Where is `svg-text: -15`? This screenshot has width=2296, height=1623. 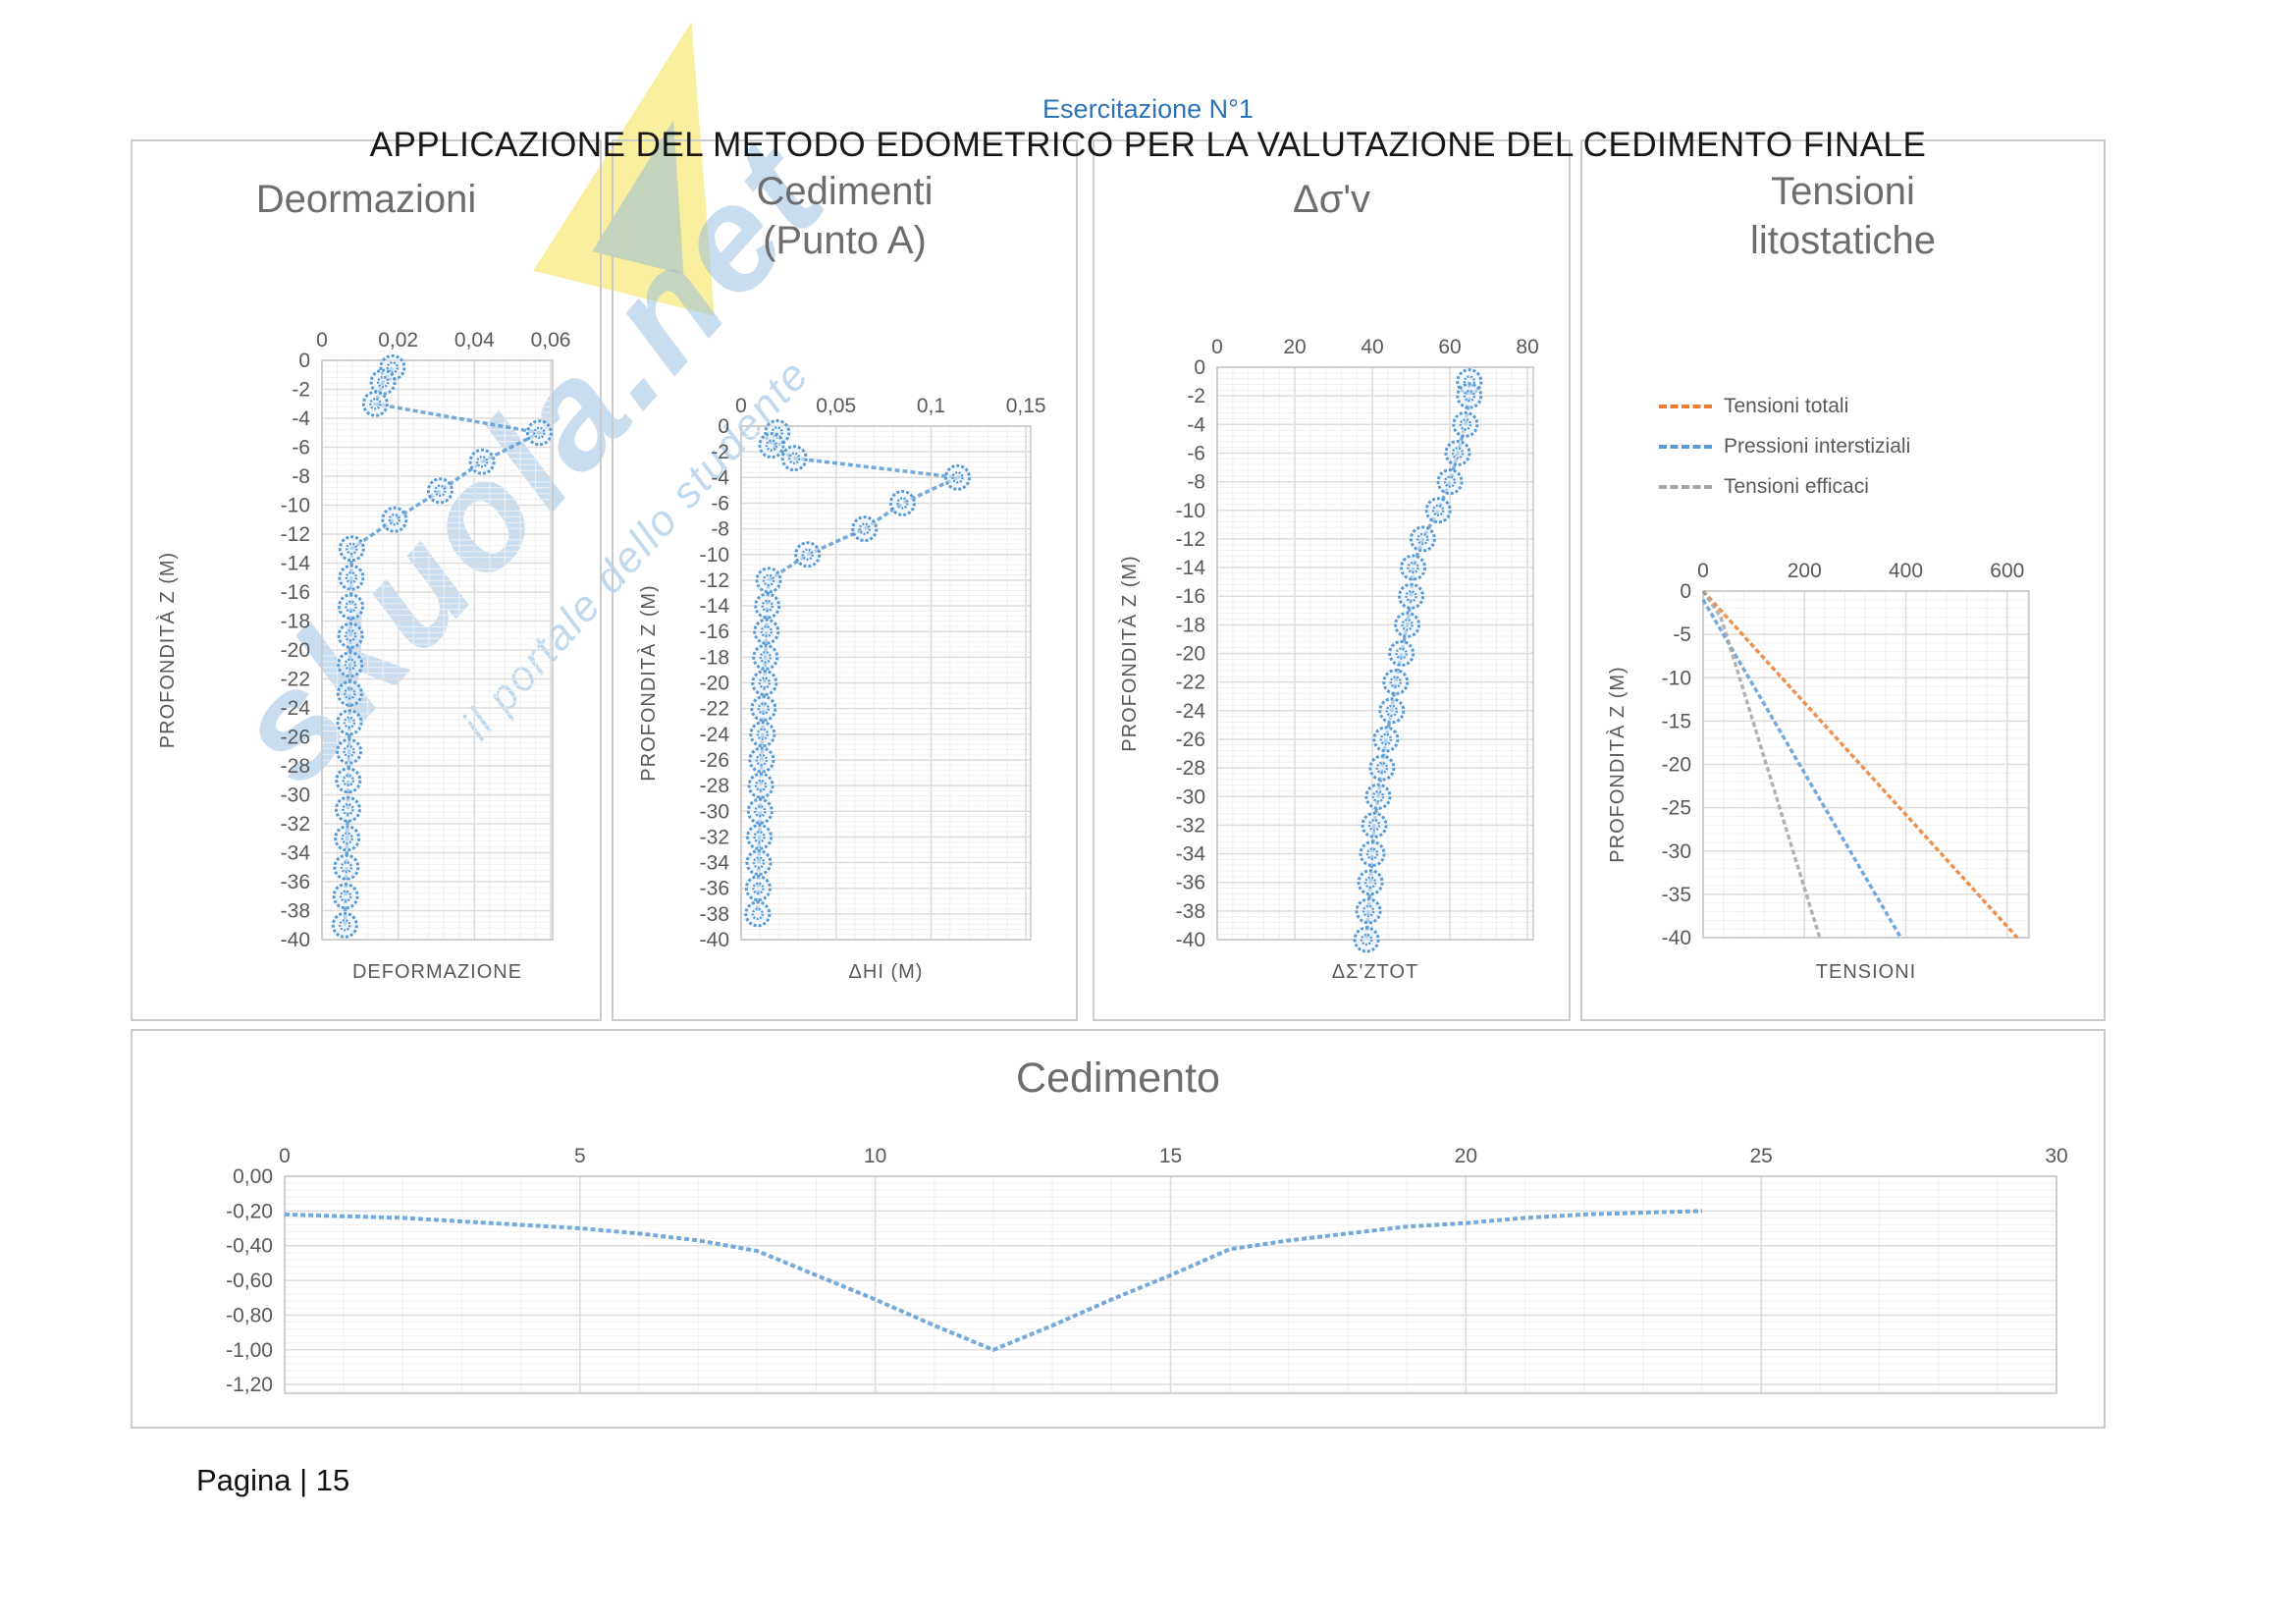 svg-text: -15 is located at coordinates (1676, 721).